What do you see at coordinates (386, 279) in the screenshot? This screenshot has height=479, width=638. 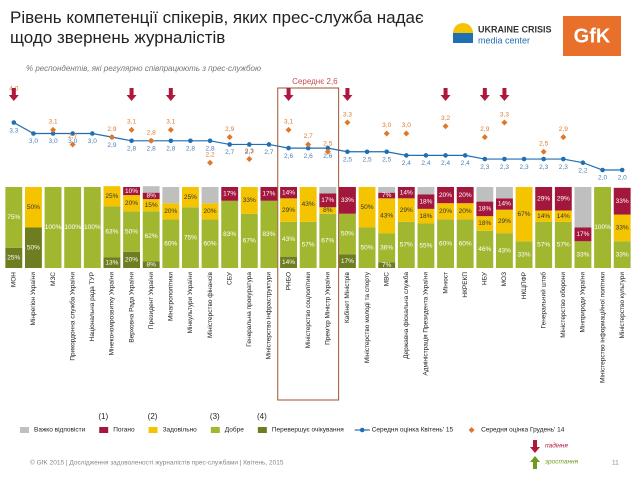 I see `x-tick-label: МВС` at bounding box center [386, 279].